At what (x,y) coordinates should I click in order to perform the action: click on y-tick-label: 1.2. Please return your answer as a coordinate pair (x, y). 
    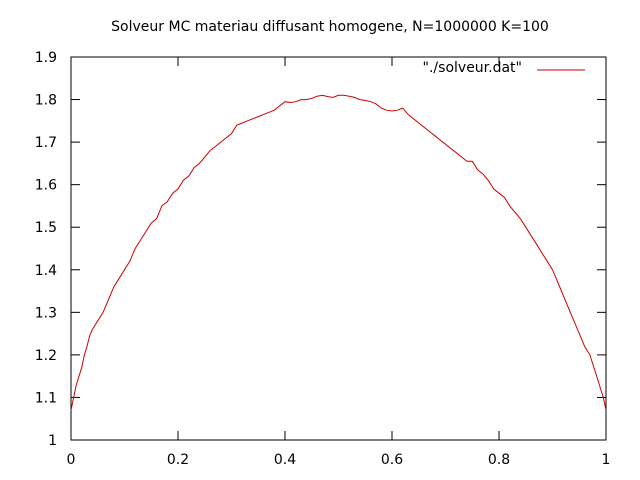
    Looking at the image, I should click on (46, 356).